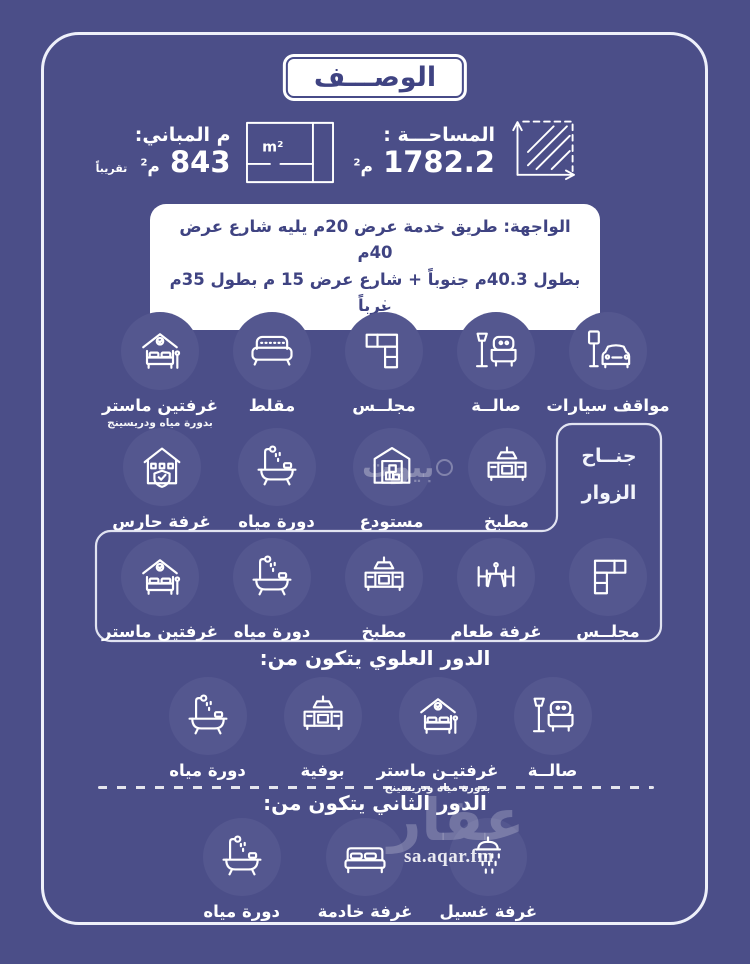  What do you see at coordinates (449, 856) in the screenshot?
I see `watermark-url: sa.aqar.fm` at bounding box center [449, 856].